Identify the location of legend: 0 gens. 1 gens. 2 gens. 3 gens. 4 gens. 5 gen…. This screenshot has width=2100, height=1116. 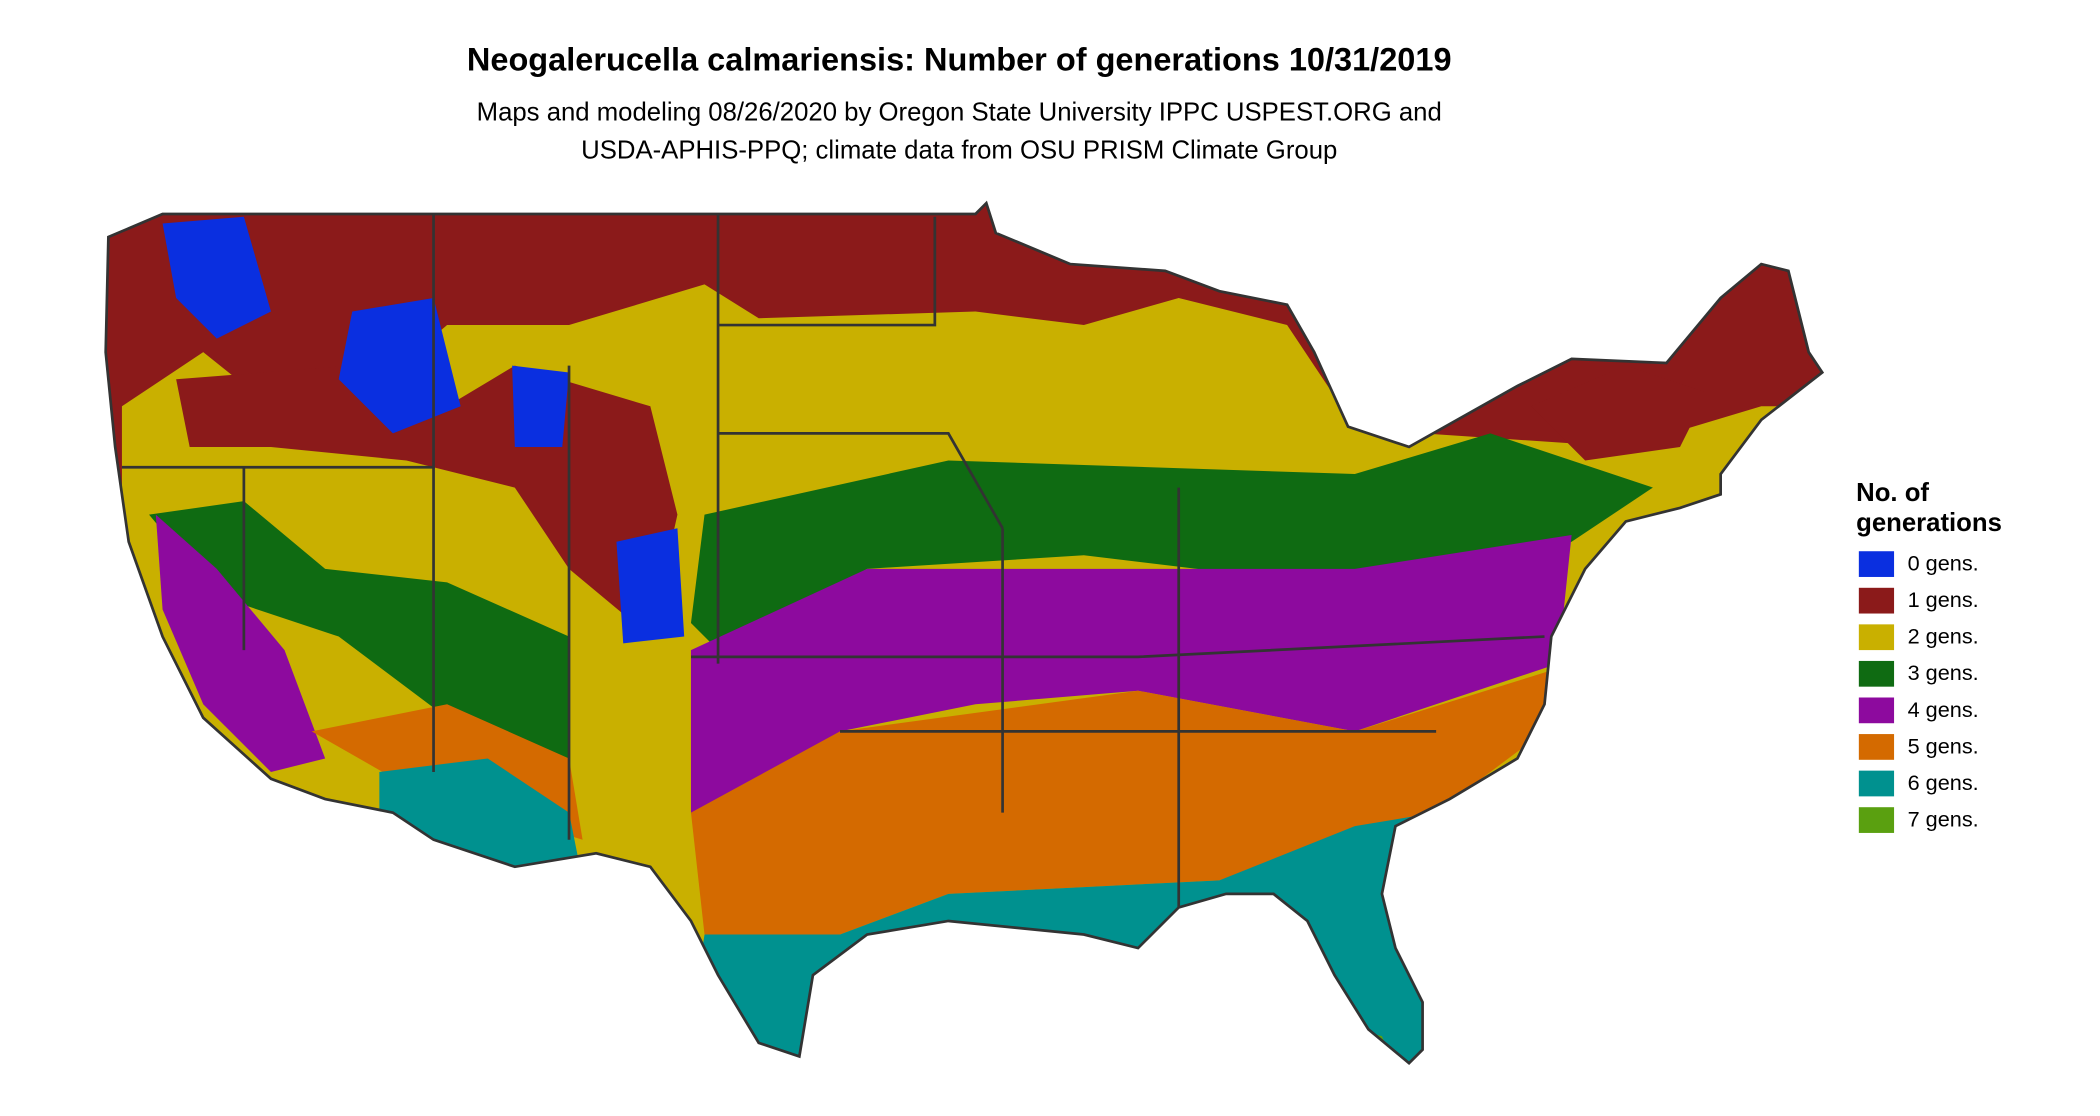
(1918, 691).